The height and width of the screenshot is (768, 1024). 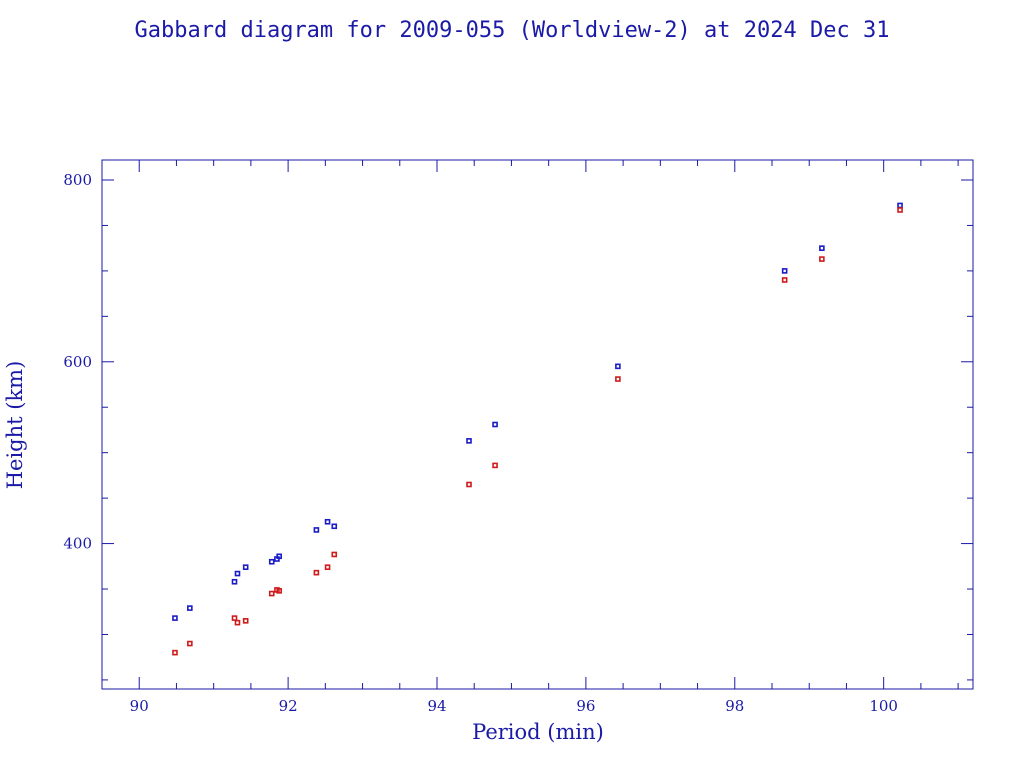 I want to click on y-tick-label: 600, so click(x=77, y=362).